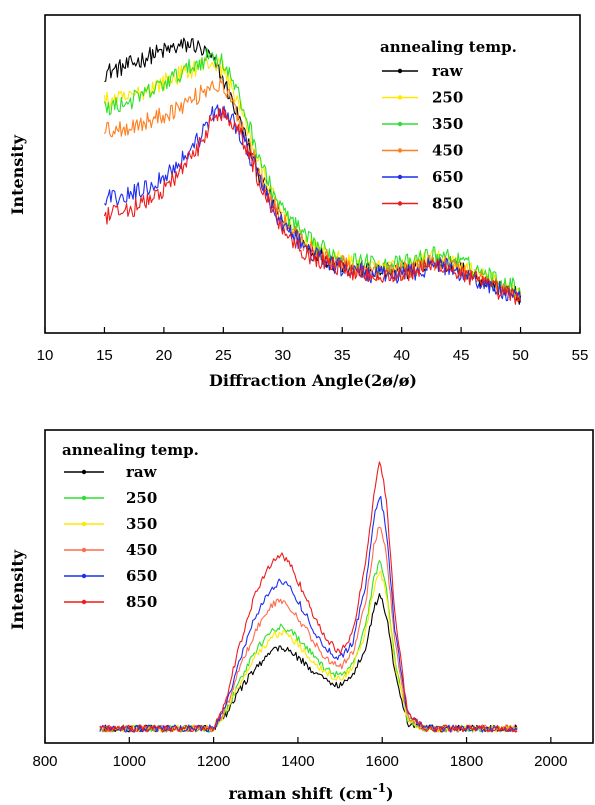 The width and height of the screenshot is (595, 805). I want to click on x-tick-label: 45, so click(461, 355).